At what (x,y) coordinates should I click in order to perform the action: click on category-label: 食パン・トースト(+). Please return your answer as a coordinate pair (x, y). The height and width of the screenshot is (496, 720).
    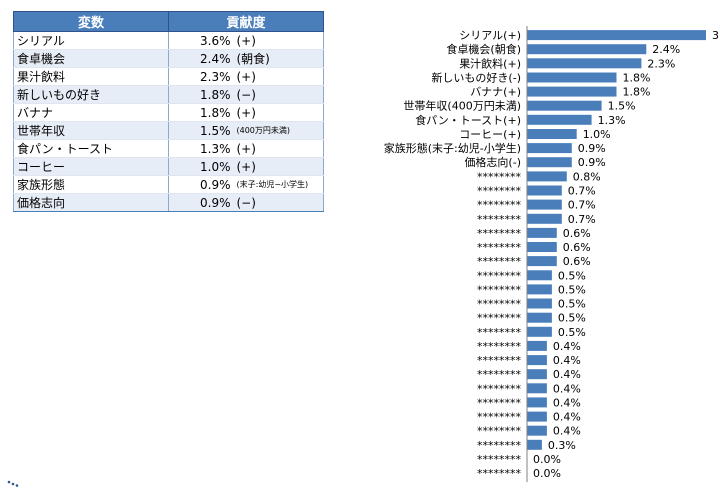
    Looking at the image, I should click on (468, 120).